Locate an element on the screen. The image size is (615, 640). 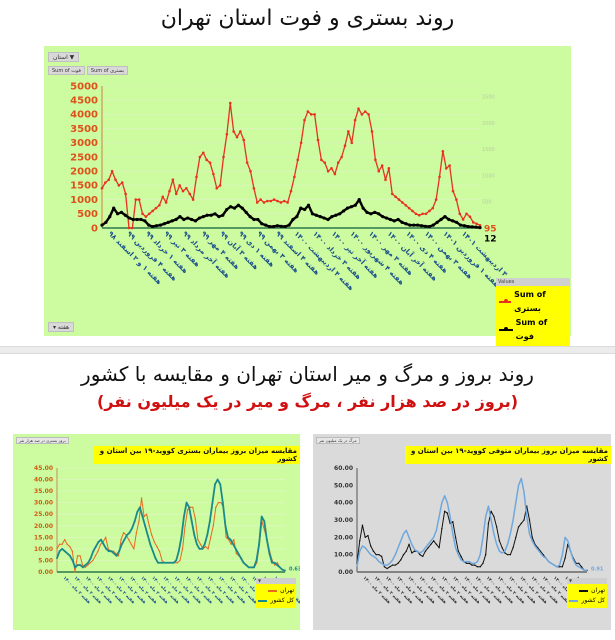
svg-text: 45.00 is located at coordinates (43, 468).